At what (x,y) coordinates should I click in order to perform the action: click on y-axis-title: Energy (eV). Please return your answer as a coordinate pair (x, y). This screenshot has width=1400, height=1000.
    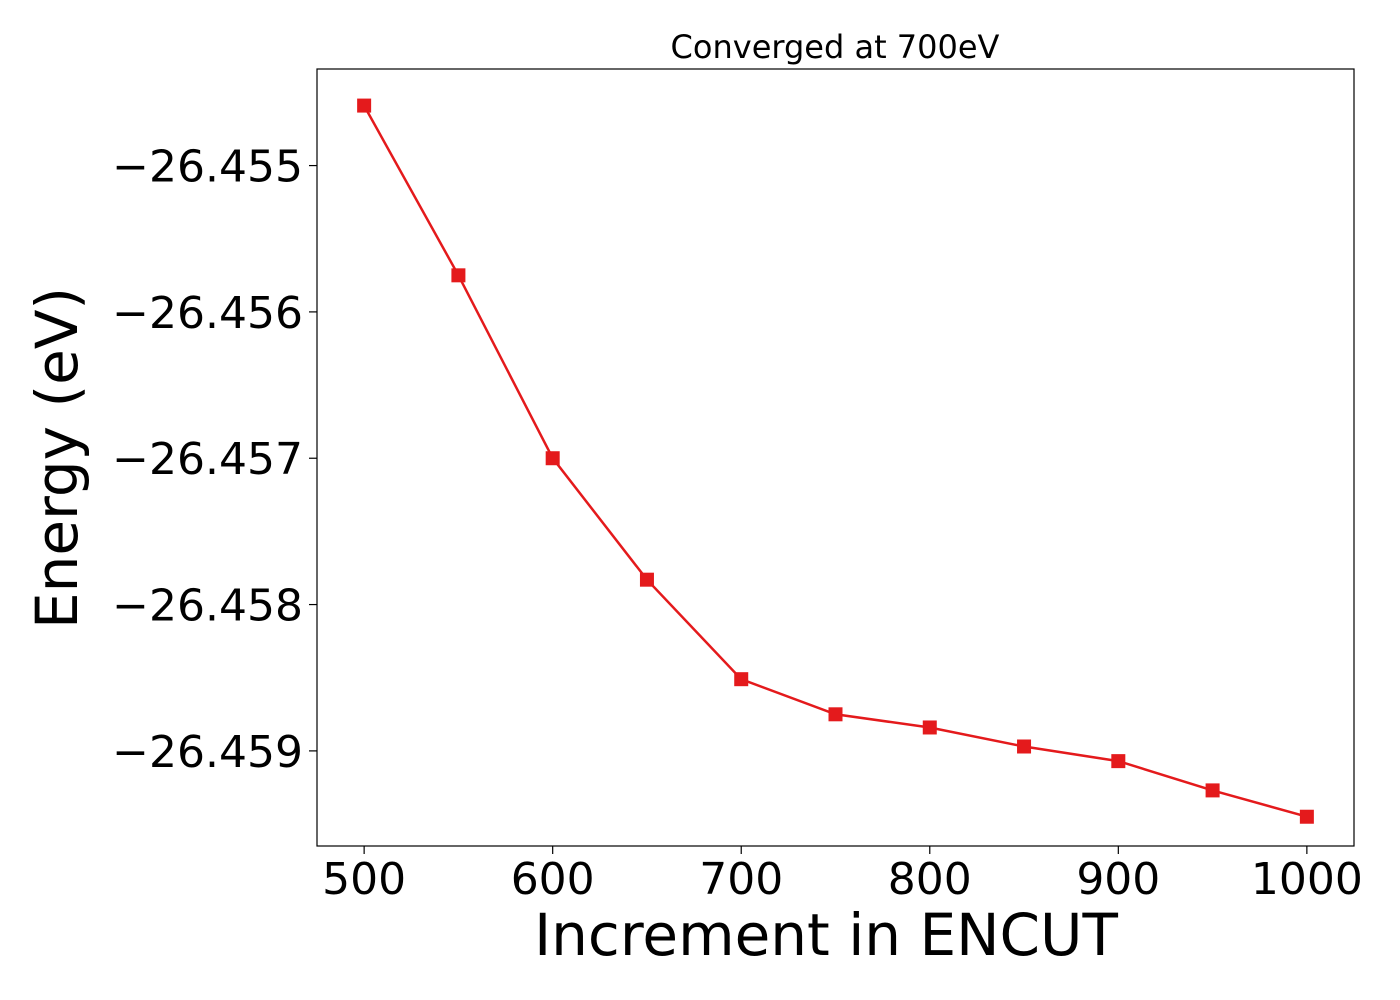
    Looking at the image, I should click on (57, 458).